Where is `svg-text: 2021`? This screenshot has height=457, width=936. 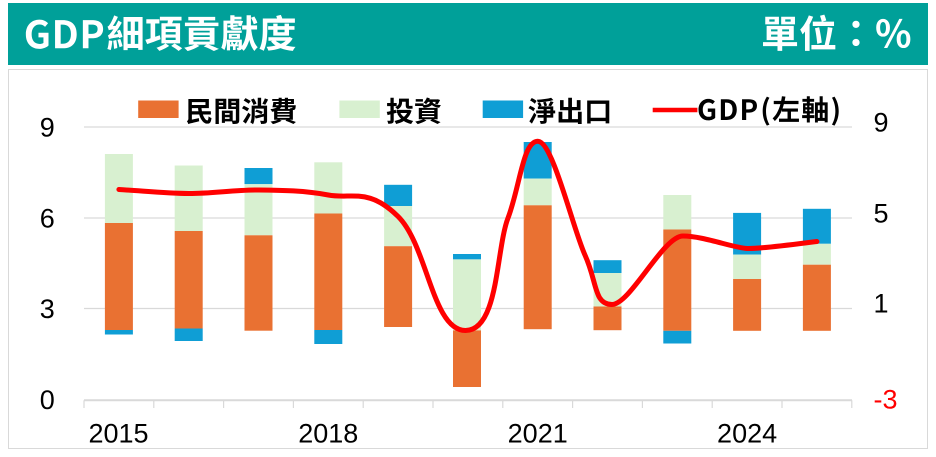
svg-text: 2021 is located at coordinates (538, 433).